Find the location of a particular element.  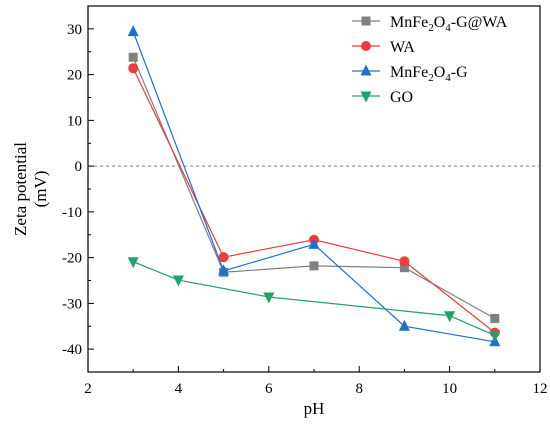

y-axis-title-line1: Zeta potential is located at coordinates (20, 189).